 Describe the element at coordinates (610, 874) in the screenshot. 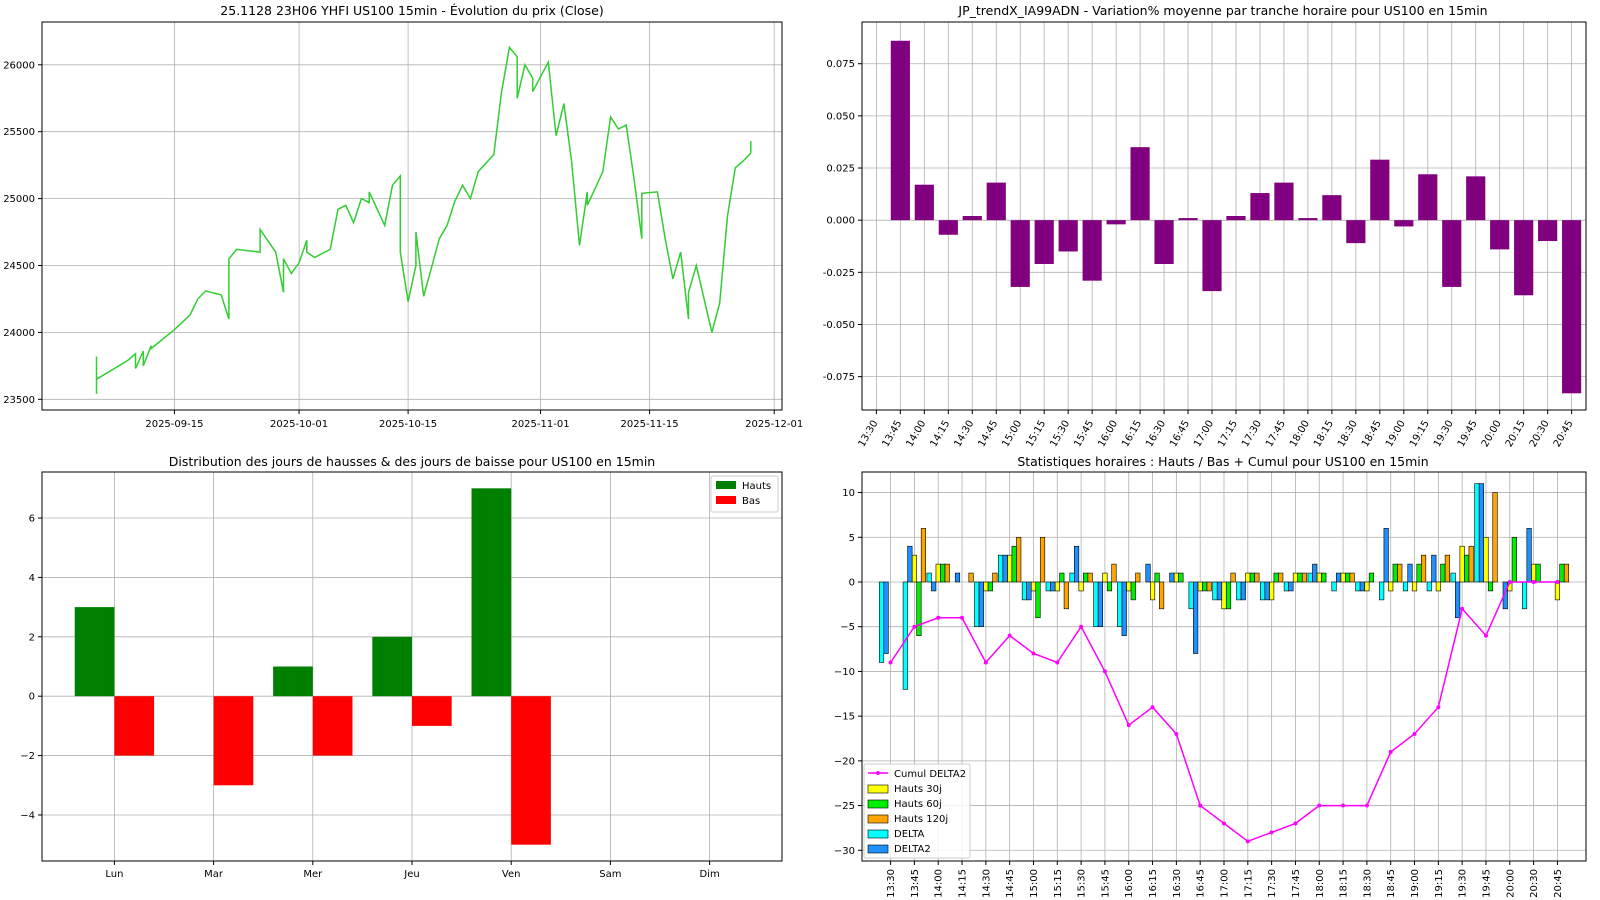

I see `day-x-tick-label: Sam` at that location.